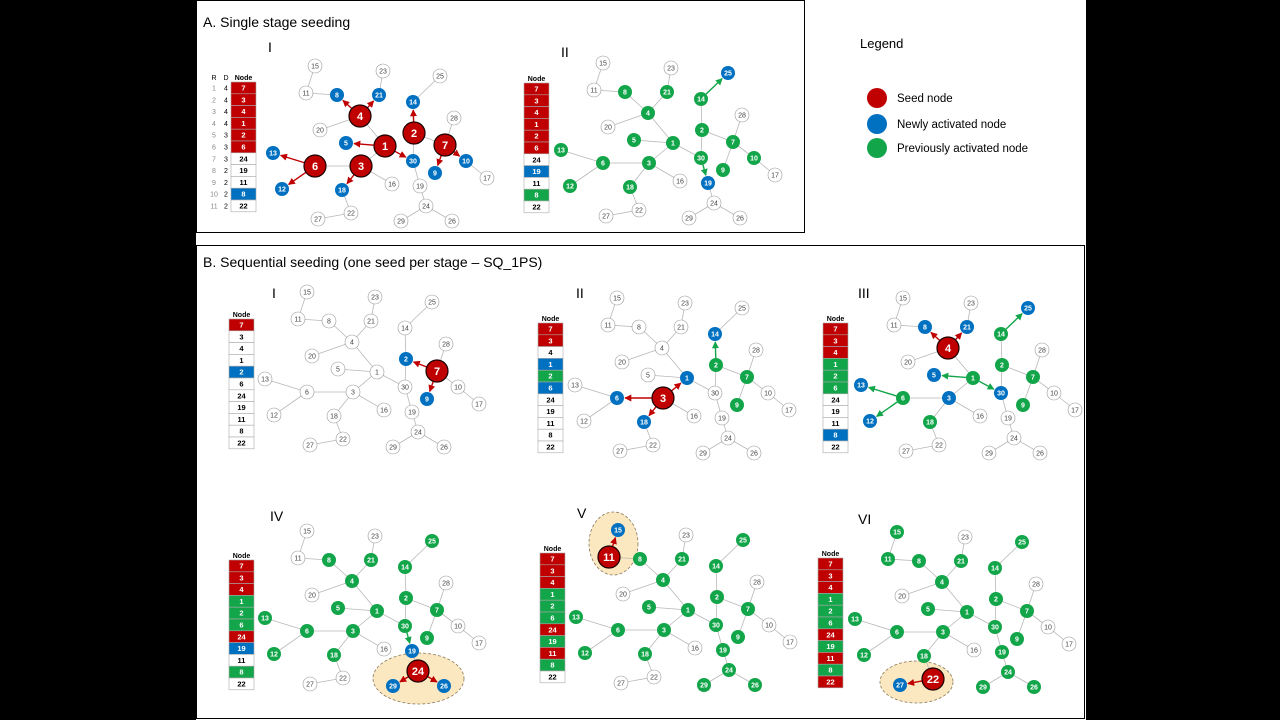 The height and width of the screenshot is (720, 1280). I want to click on node-label: 28, so click(742, 116).